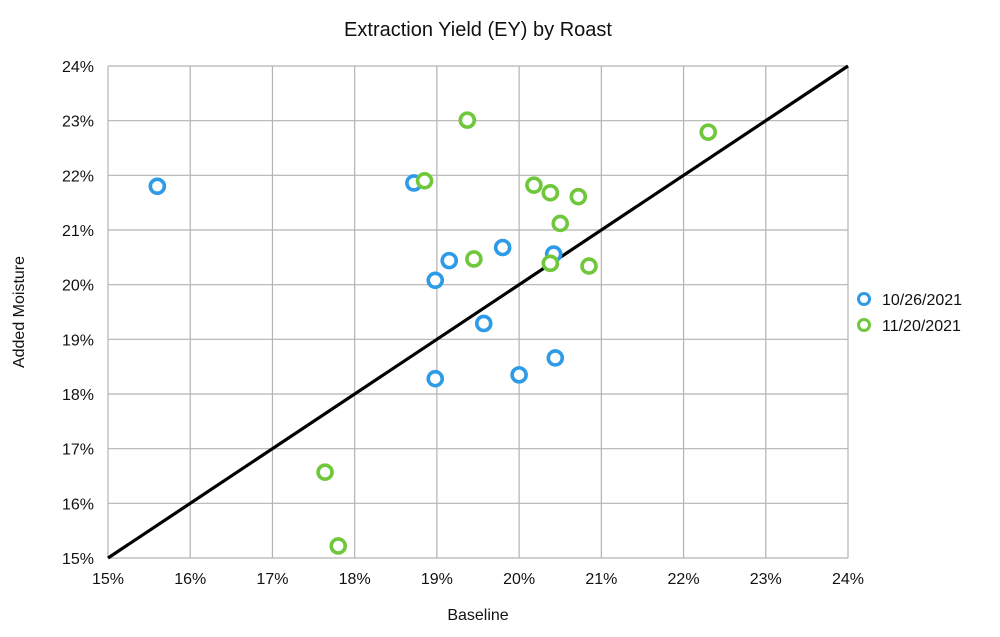 The image size is (1000, 637). Describe the element at coordinates (272, 579) in the screenshot. I see `x-tick-label: 17%` at that location.